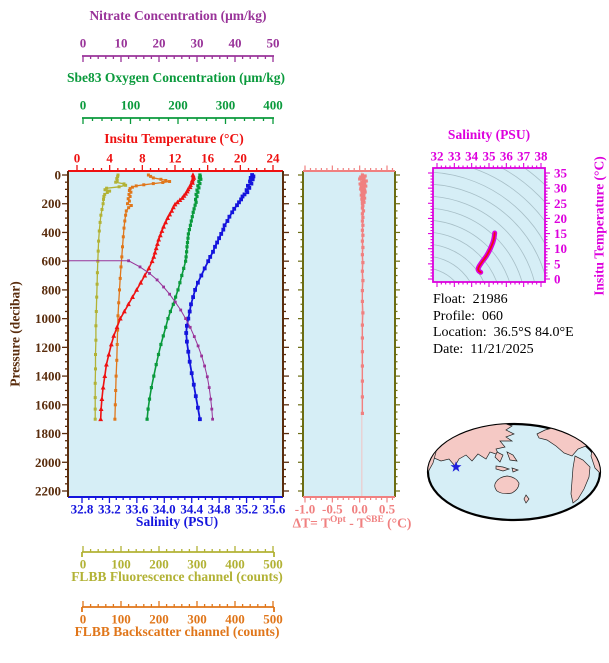 The image size is (609, 663). What do you see at coordinates (533, 332) in the screenshot?
I see `location-value: 36.5°S 84.0°E` at bounding box center [533, 332].